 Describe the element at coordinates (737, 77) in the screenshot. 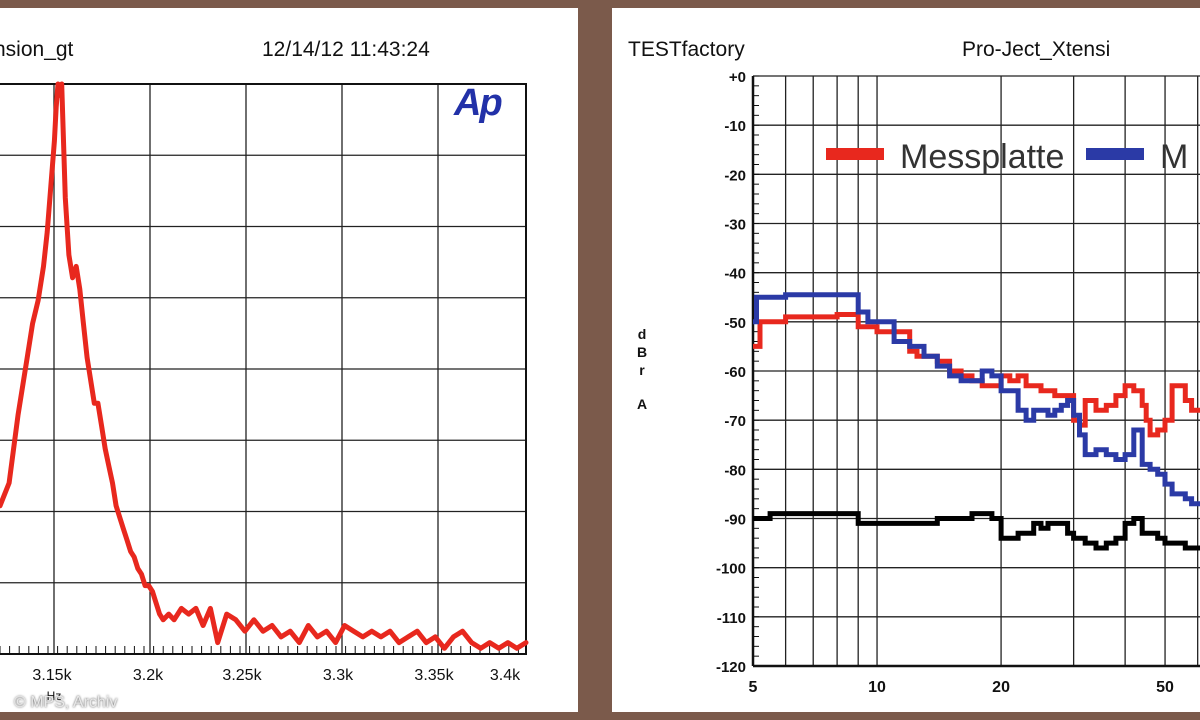

I see `y-tick-label: +0` at that location.